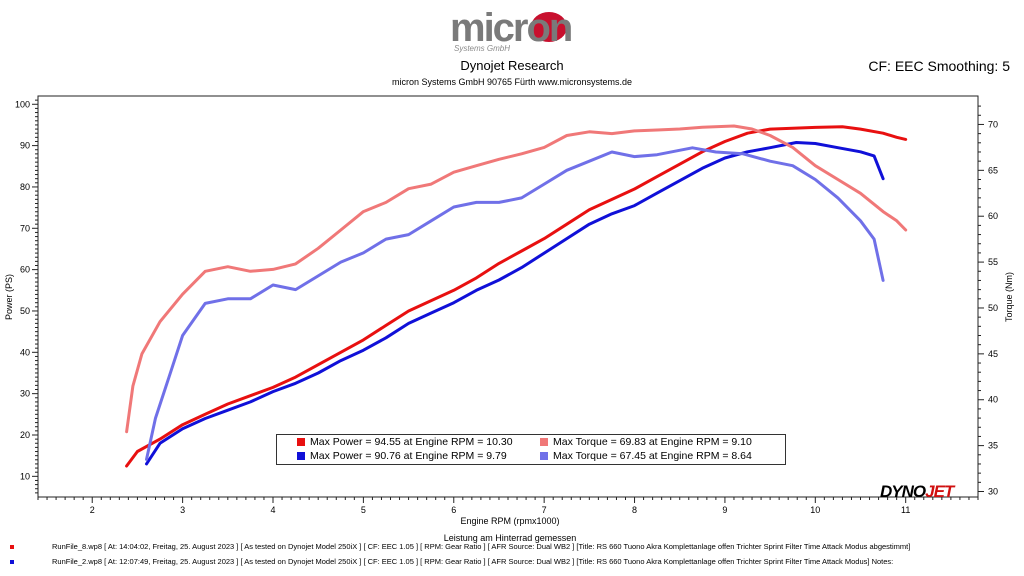 The image size is (1024, 576). I want to click on y2-tick-label: 45, so click(993, 354).